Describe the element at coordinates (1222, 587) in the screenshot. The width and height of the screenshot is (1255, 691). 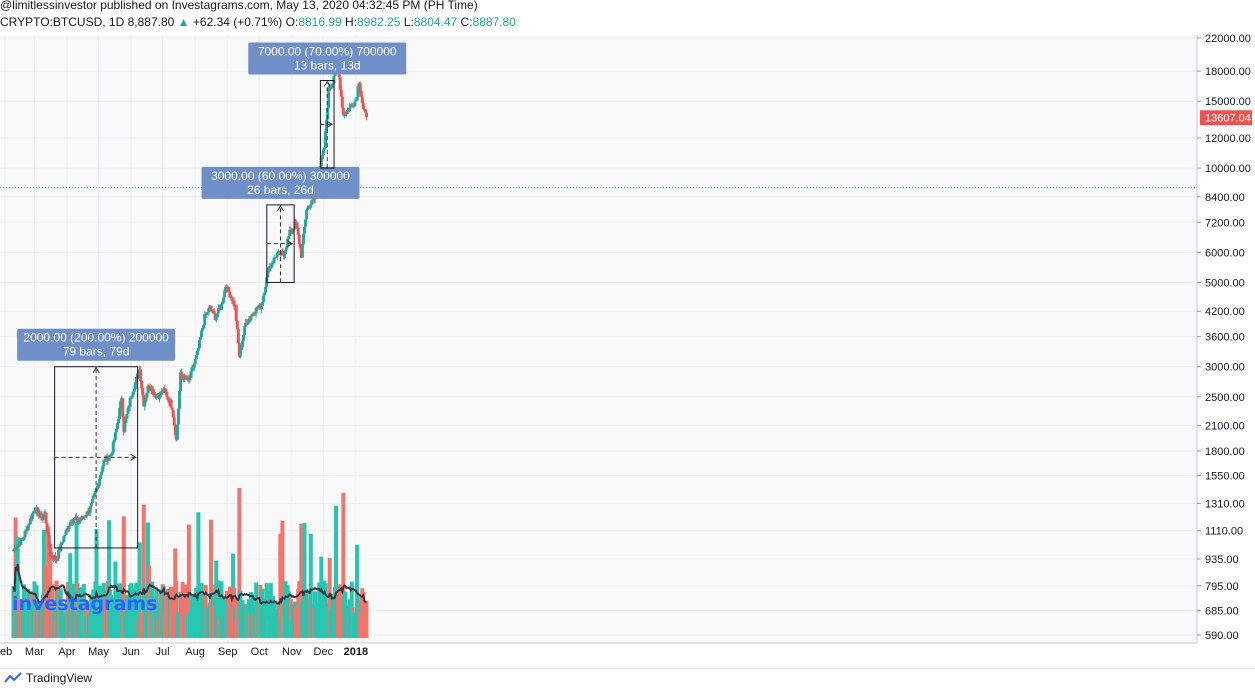
I see `y-tick-label: 795.00` at that location.